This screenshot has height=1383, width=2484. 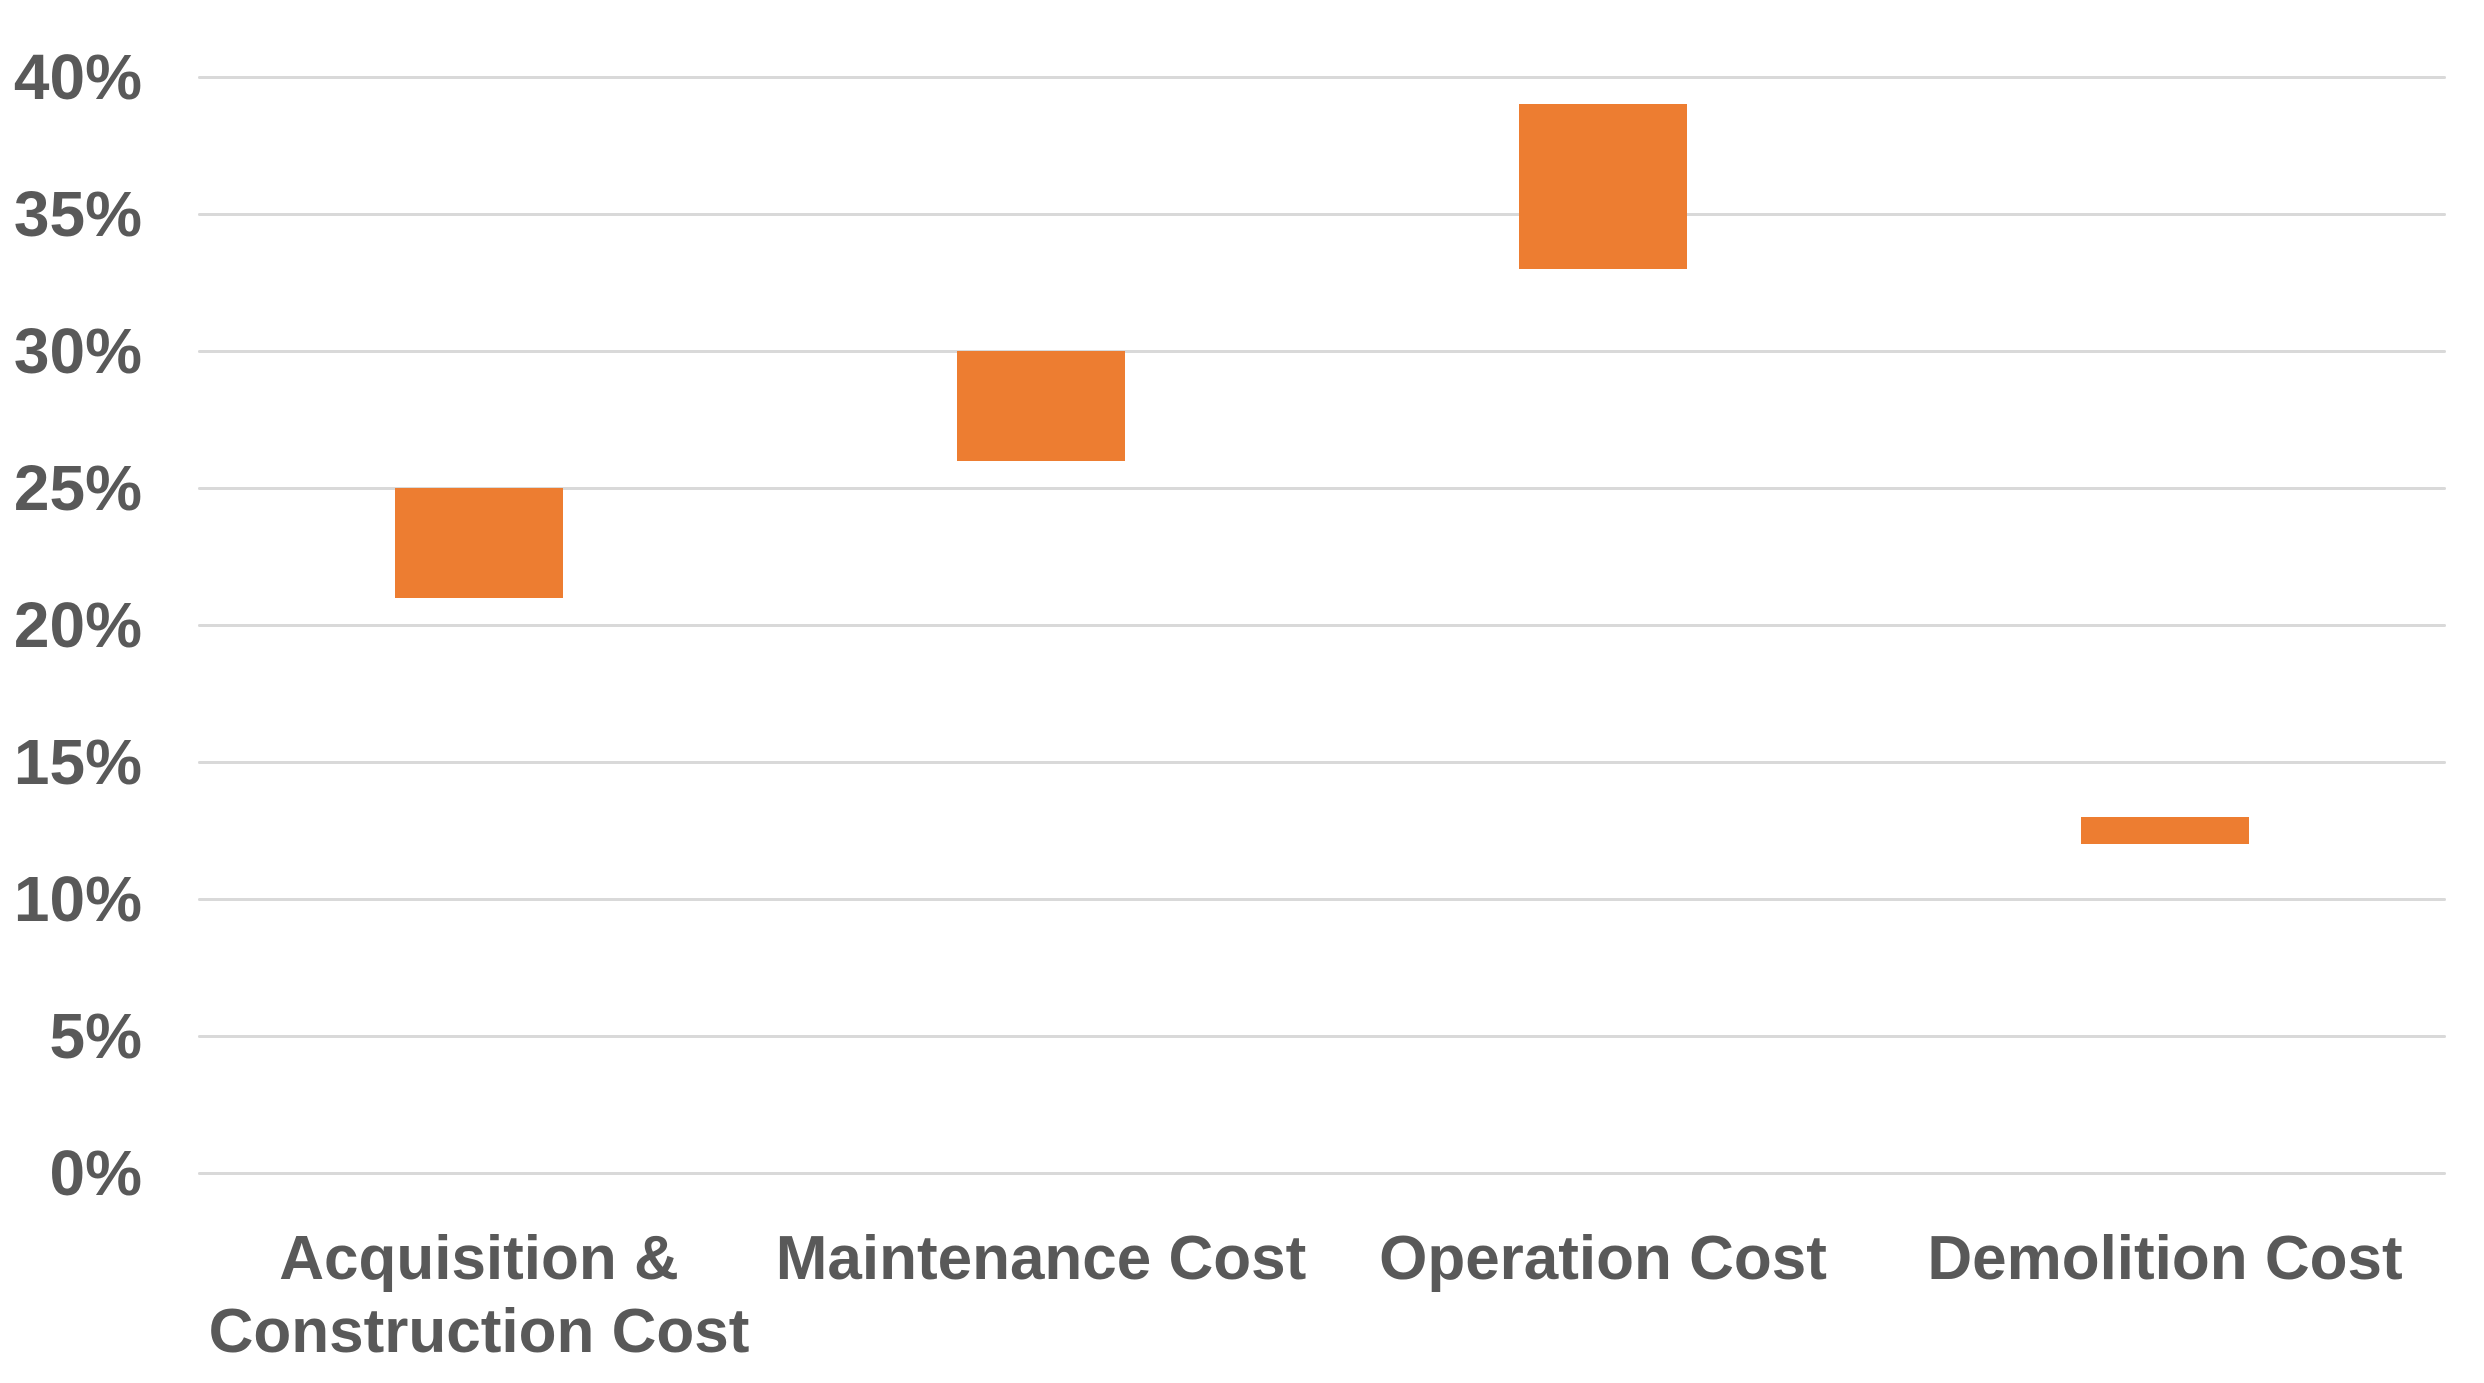 I want to click on x-axis-category-label: Demolition Cost, so click(x=2165, y=1258).